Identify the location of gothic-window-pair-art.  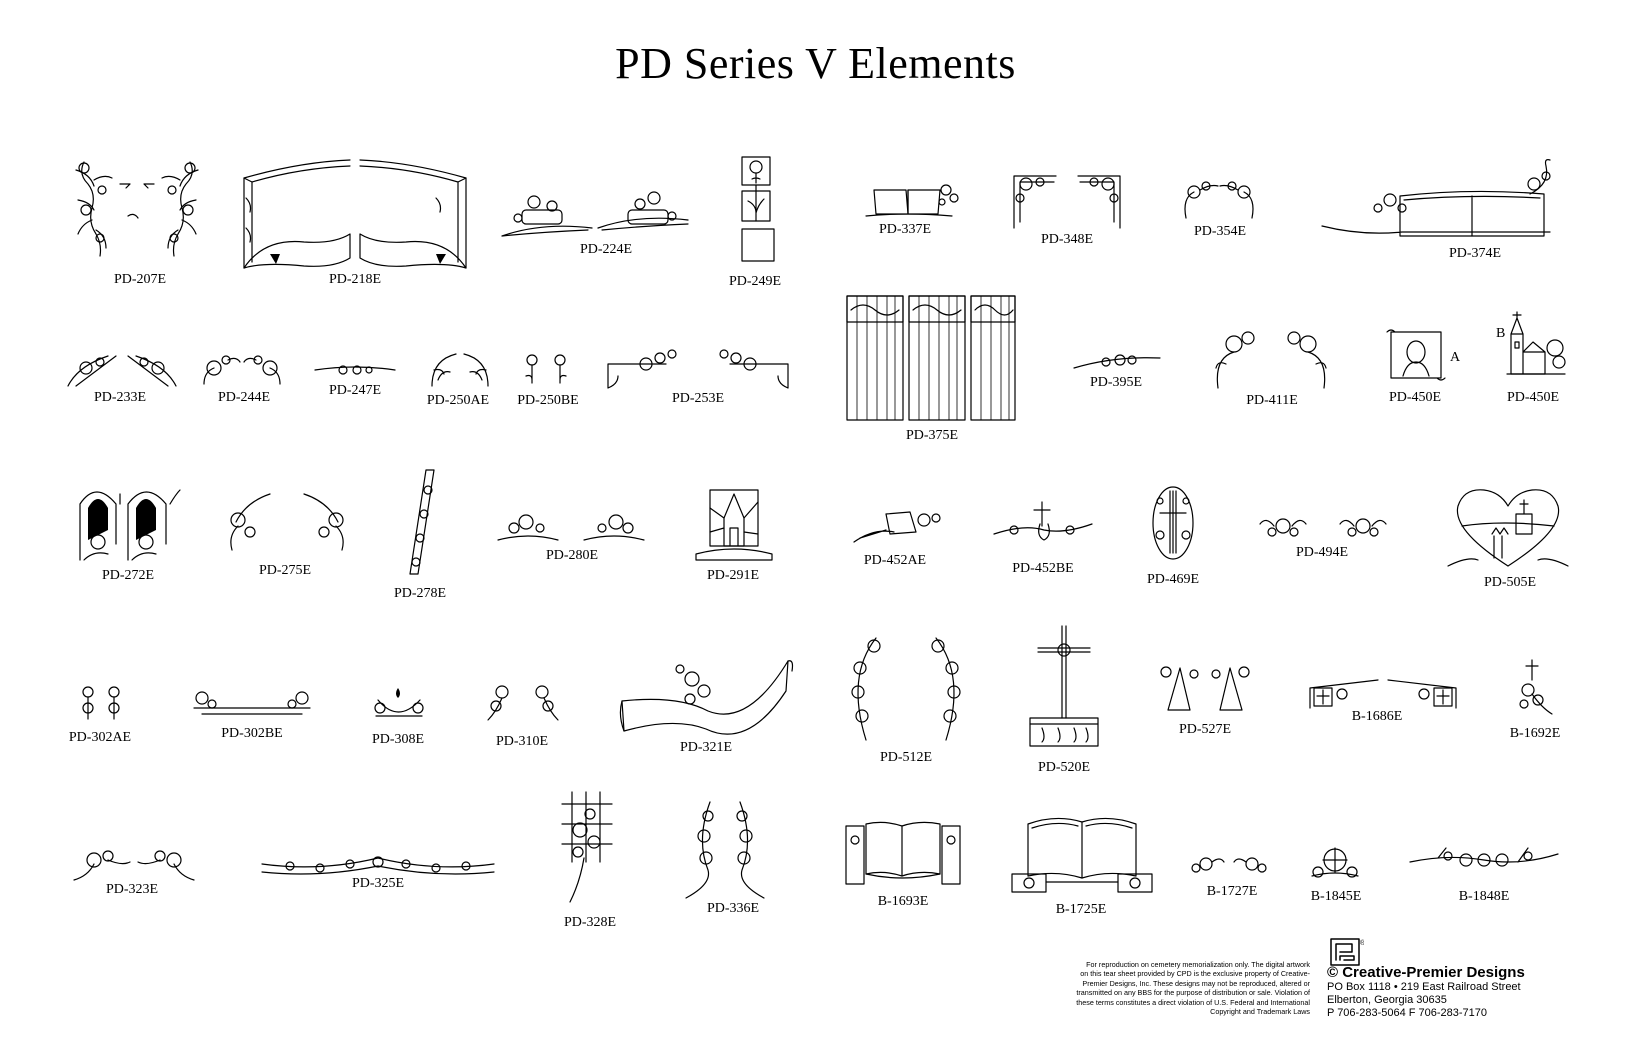
(130, 525).